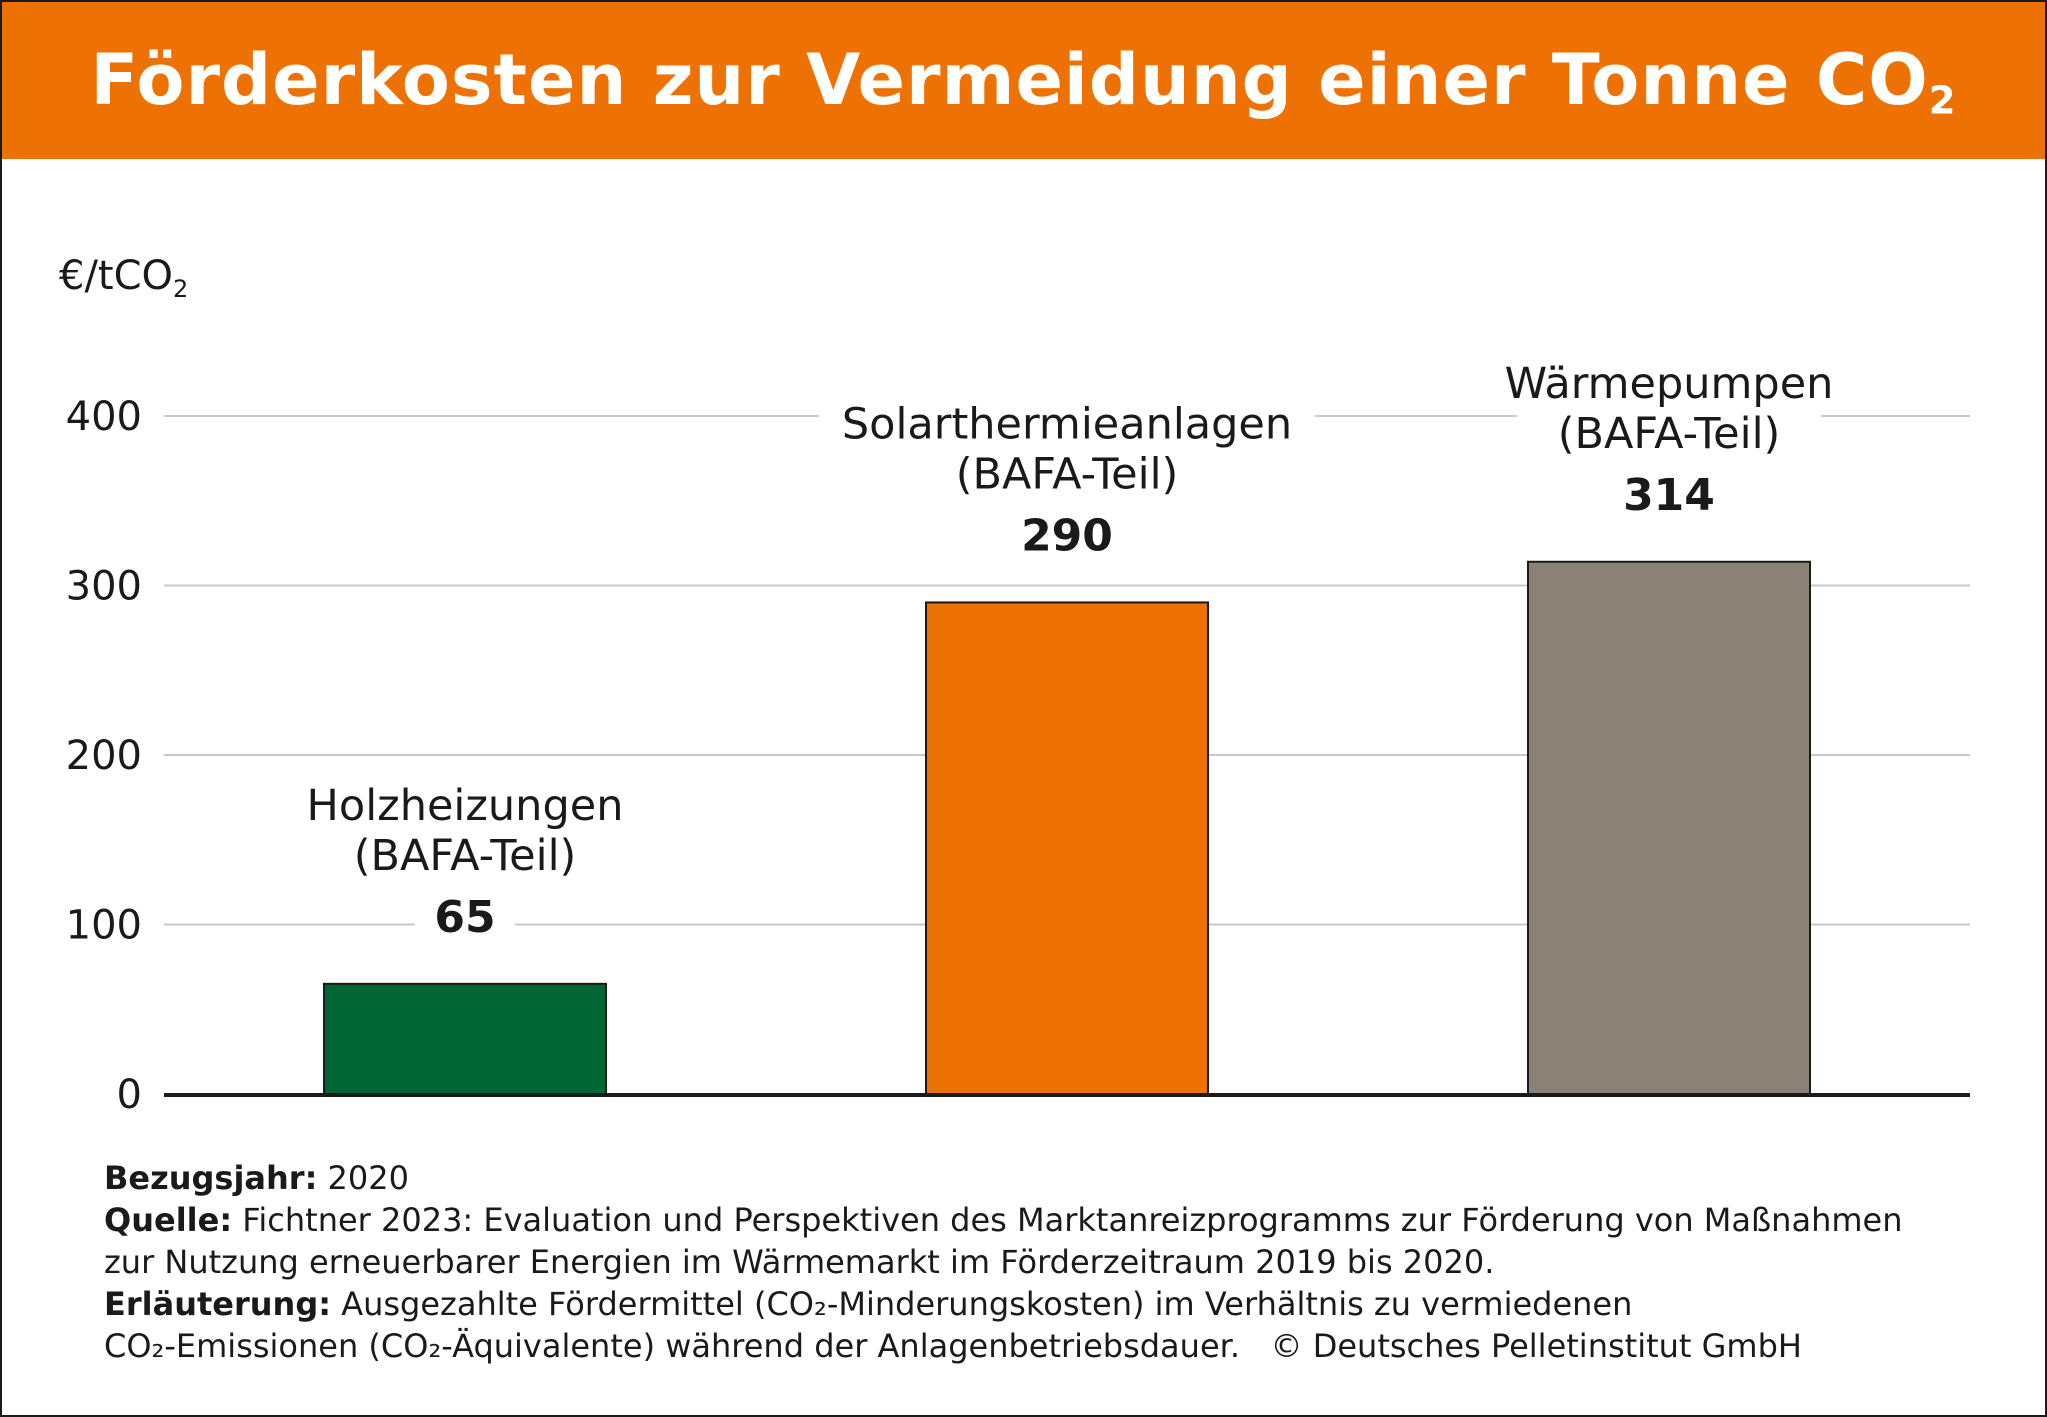 This screenshot has width=2047, height=1417. I want to click on y-tick-label-300: 300, so click(104, 587).